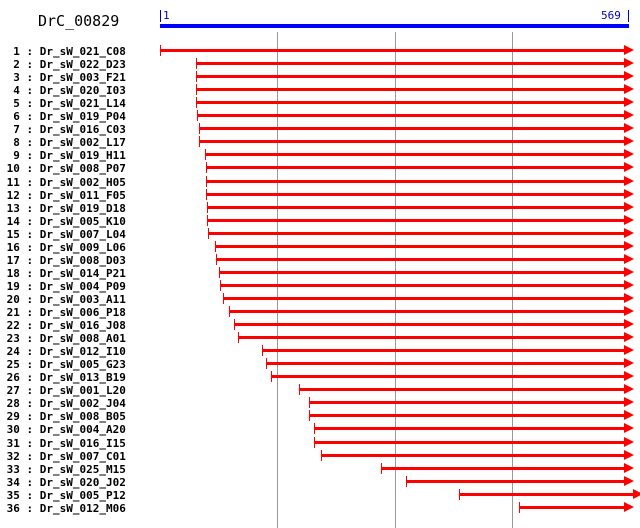 Image resolution: width=640 pixels, height=528 pixels. What do you see at coordinates (395, 280) in the screenshot?
I see `gridline` at bounding box center [395, 280].